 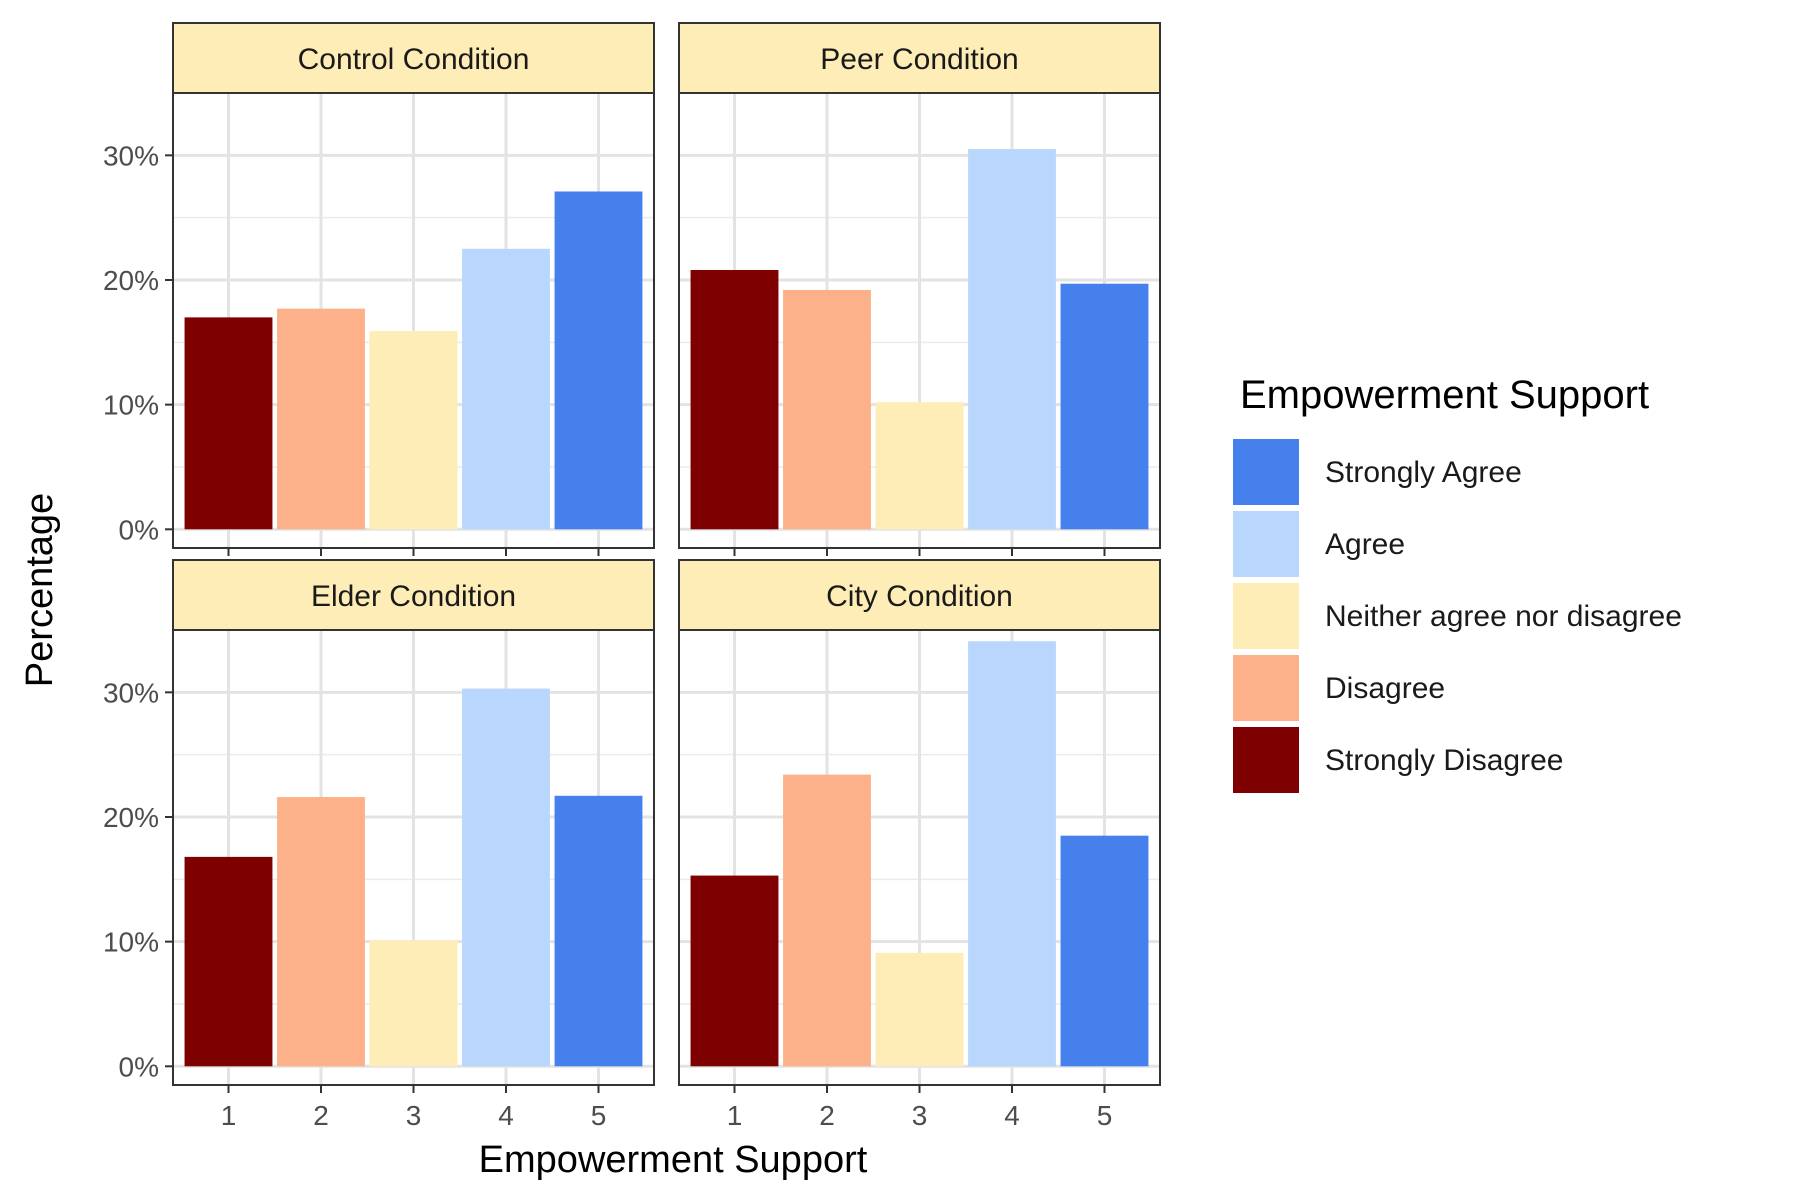 What do you see at coordinates (1319, 544) in the screenshot?
I see `legend-item-agree: Agree` at bounding box center [1319, 544].